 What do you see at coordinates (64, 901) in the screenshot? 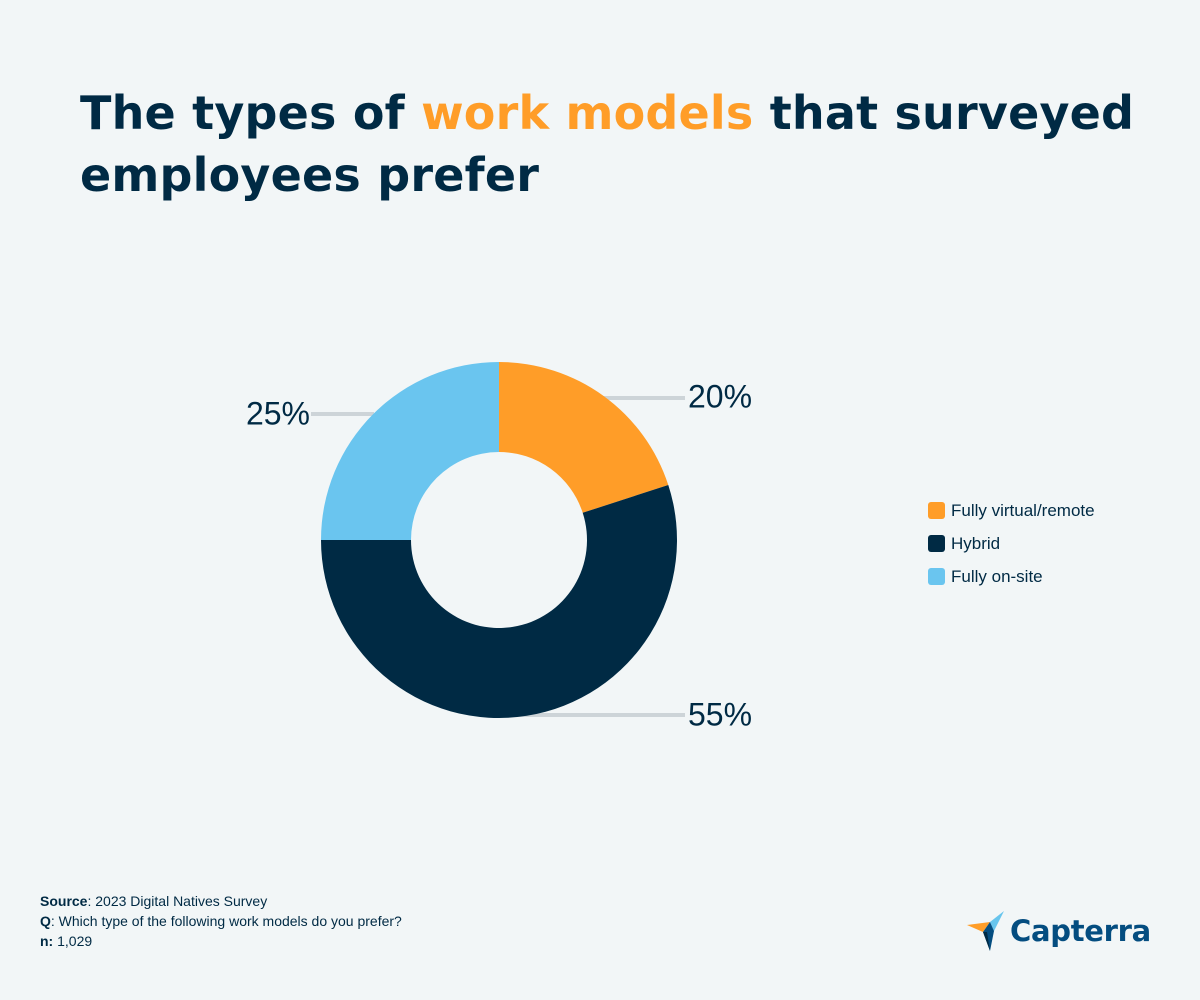
I see `source-label: Source` at bounding box center [64, 901].